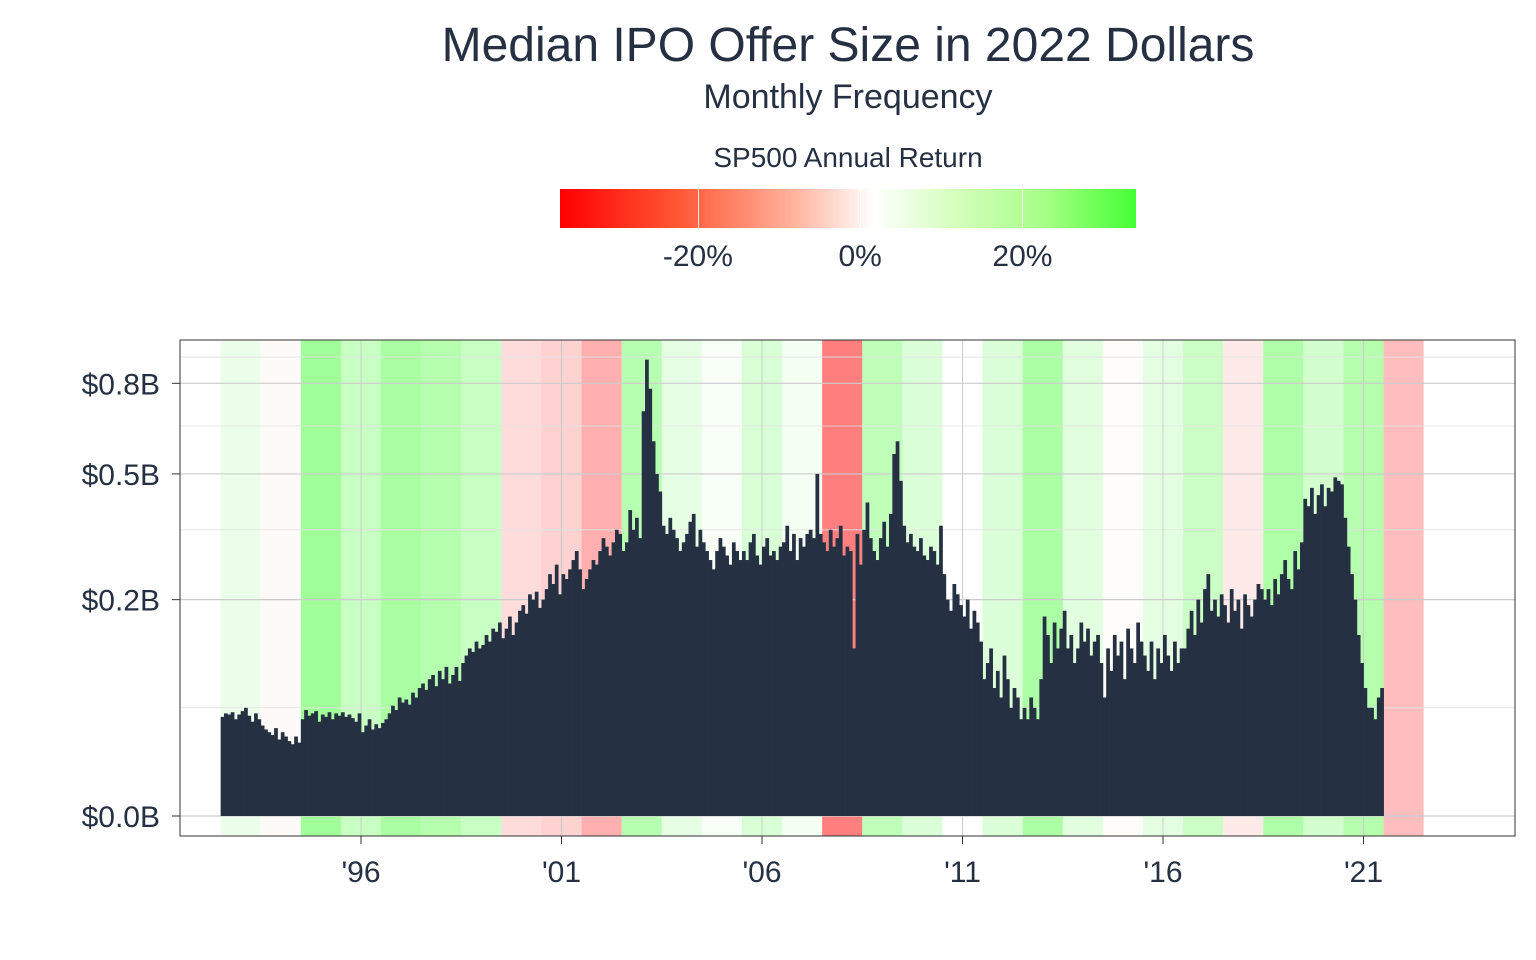 This screenshot has height=960, width=1536. What do you see at coordinates (698, 208) in the screenshot?
I see `legend-tick-mark` at bounding box center [698, 208].